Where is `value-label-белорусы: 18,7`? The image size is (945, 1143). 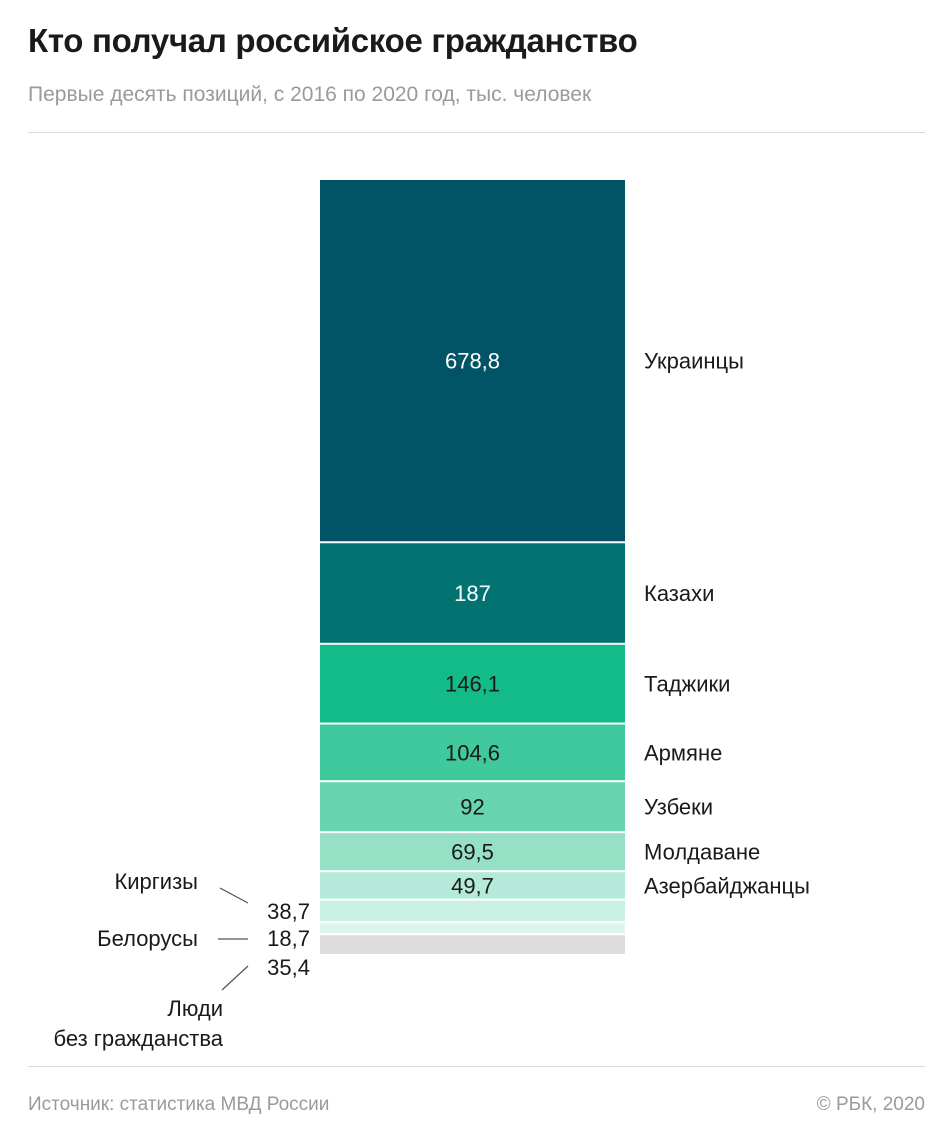
value-label-белорусы: 18,7 is located at coordinates (288, 938).